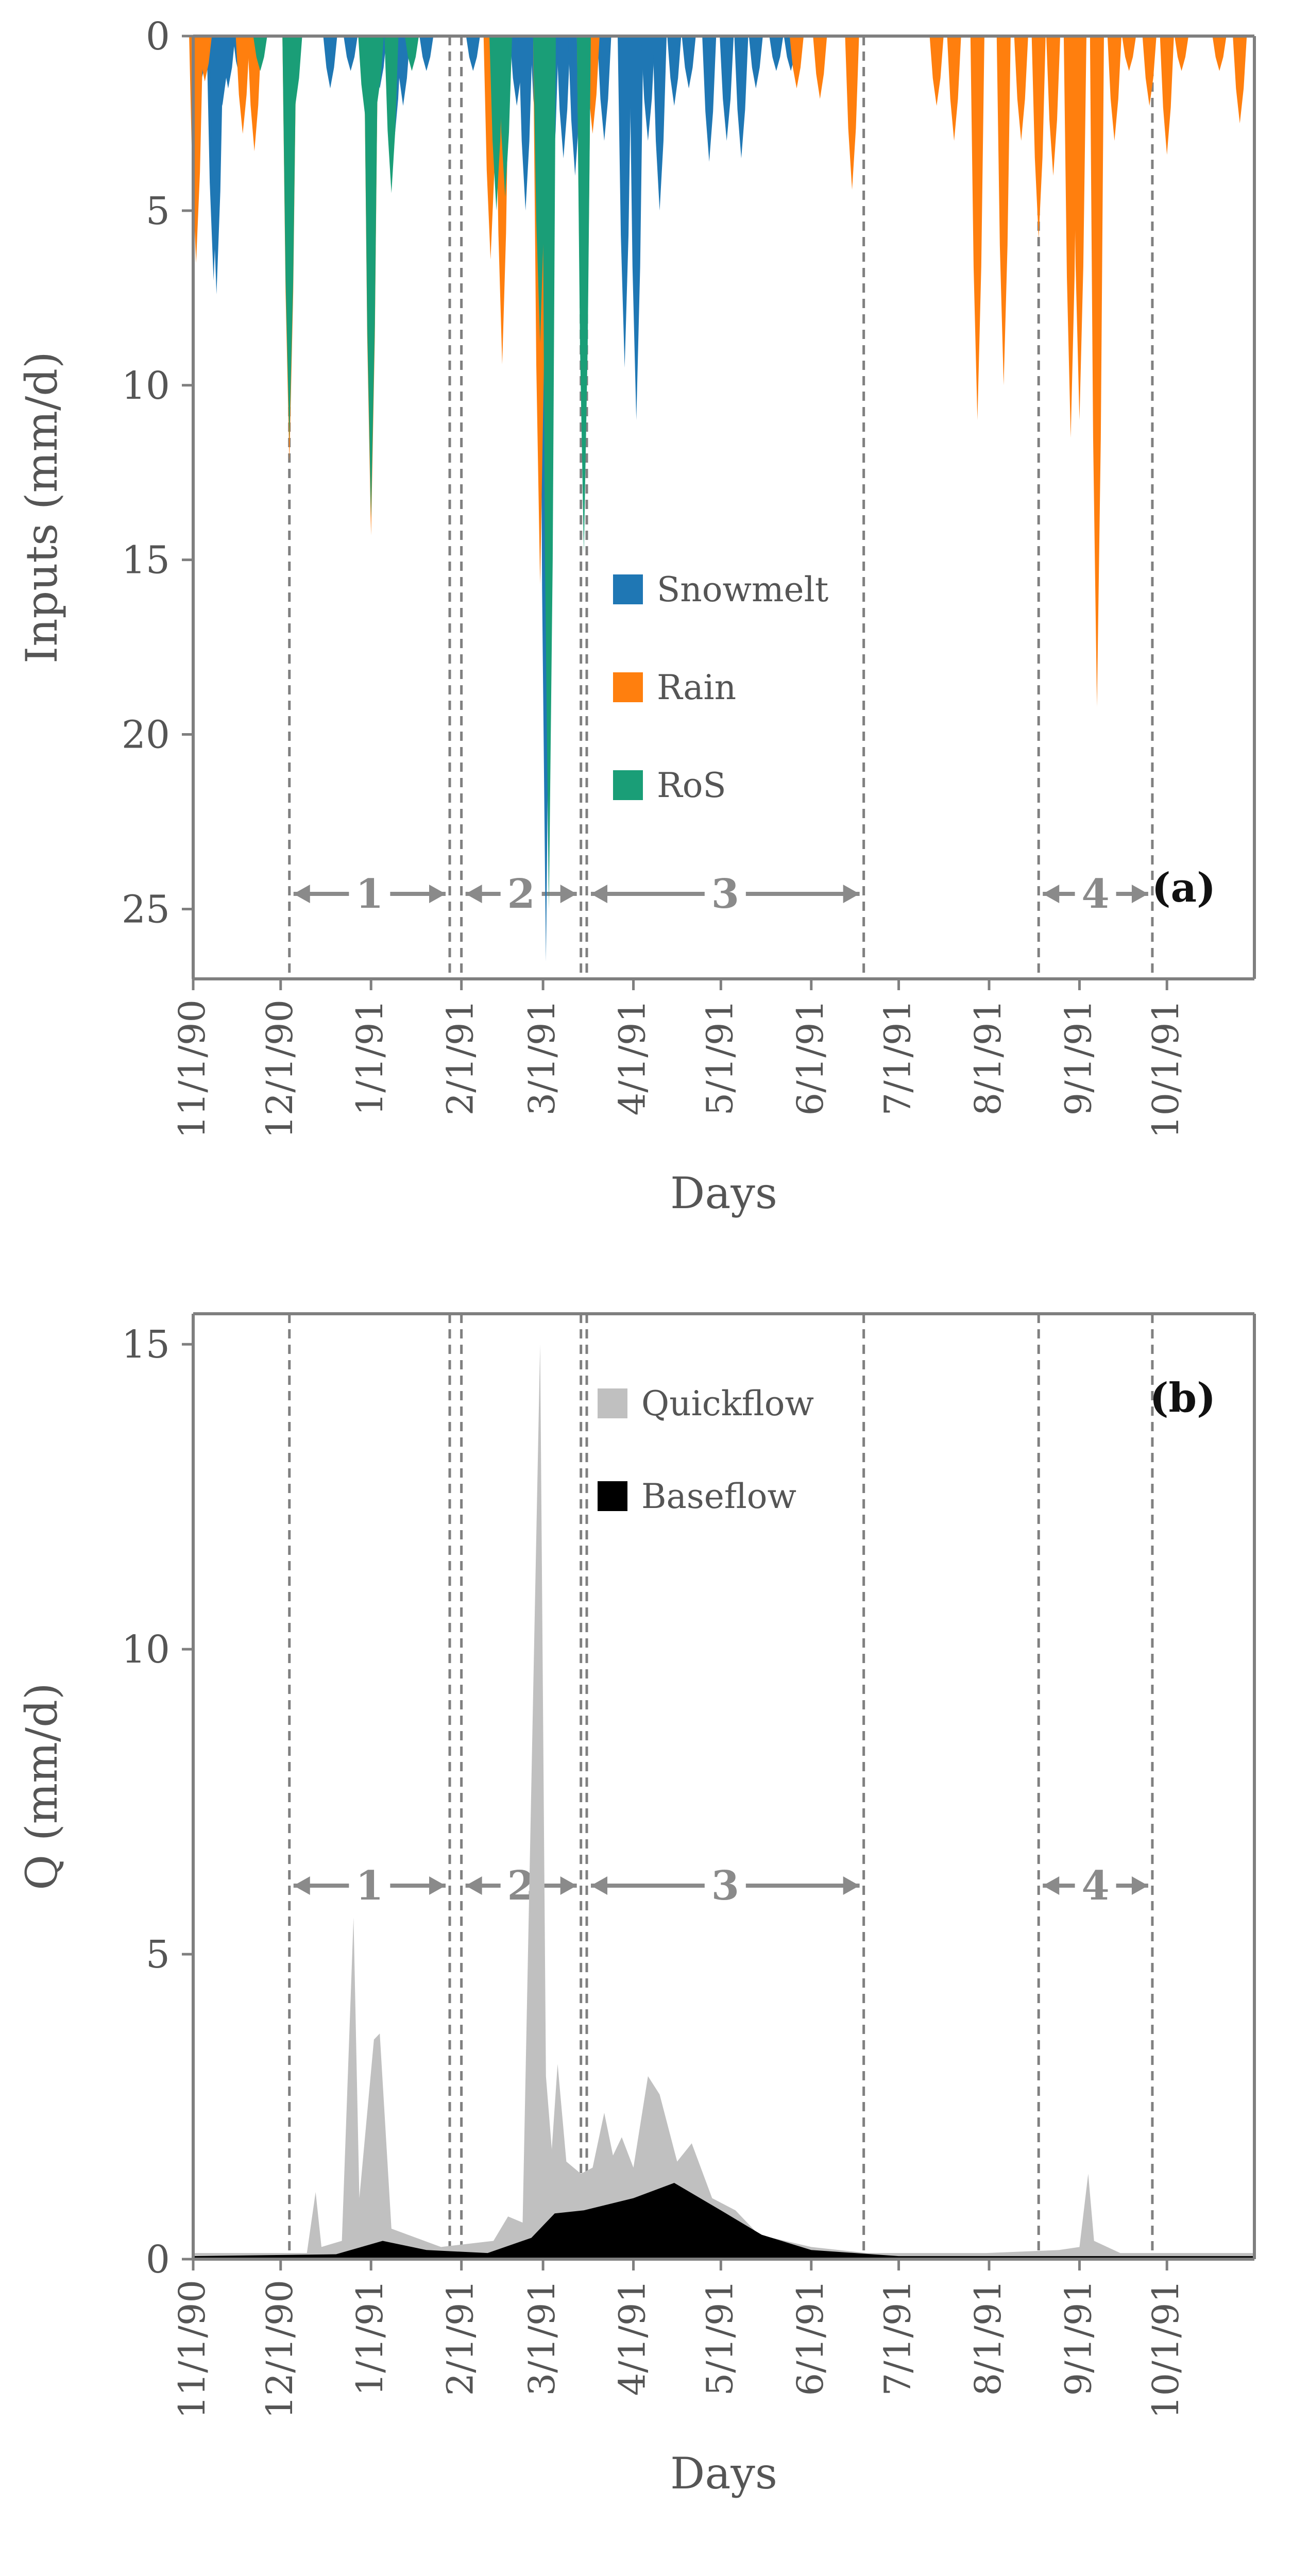 This screenshot has height=2576, width=1292. I want to click on legend-label-snowmelt: Snowmelt, so click(742, 589).